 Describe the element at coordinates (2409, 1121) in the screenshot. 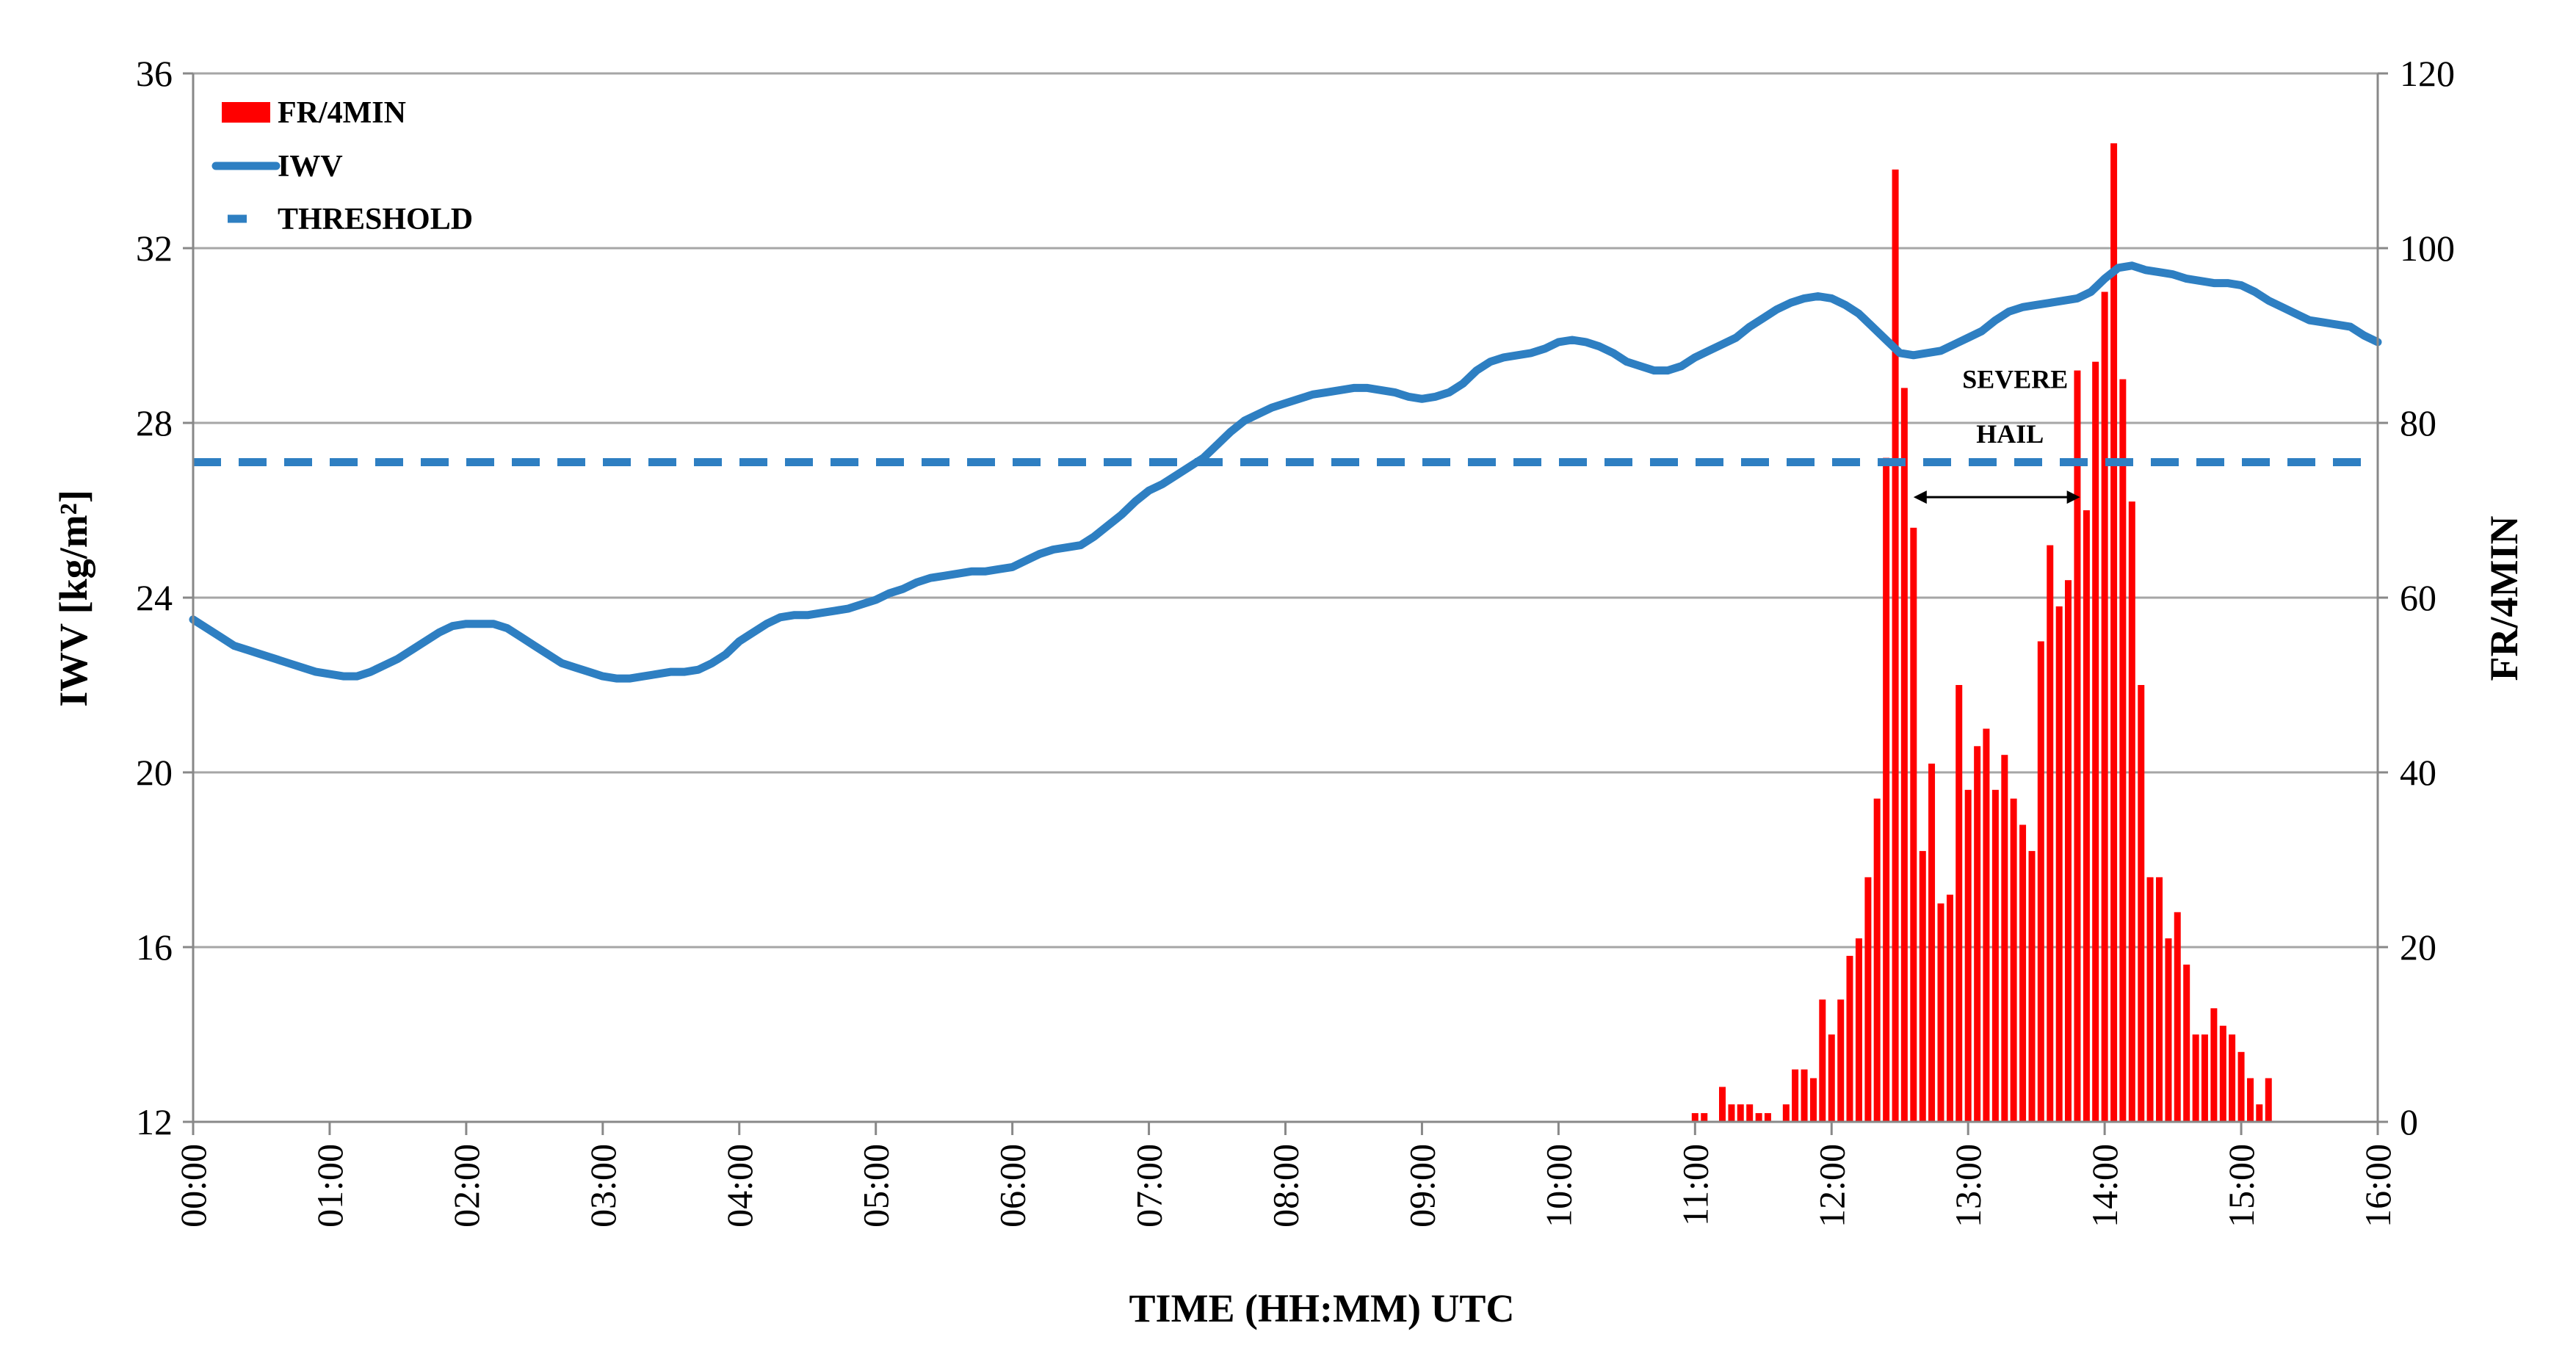

I see `right-tick-label: 0` at that location.